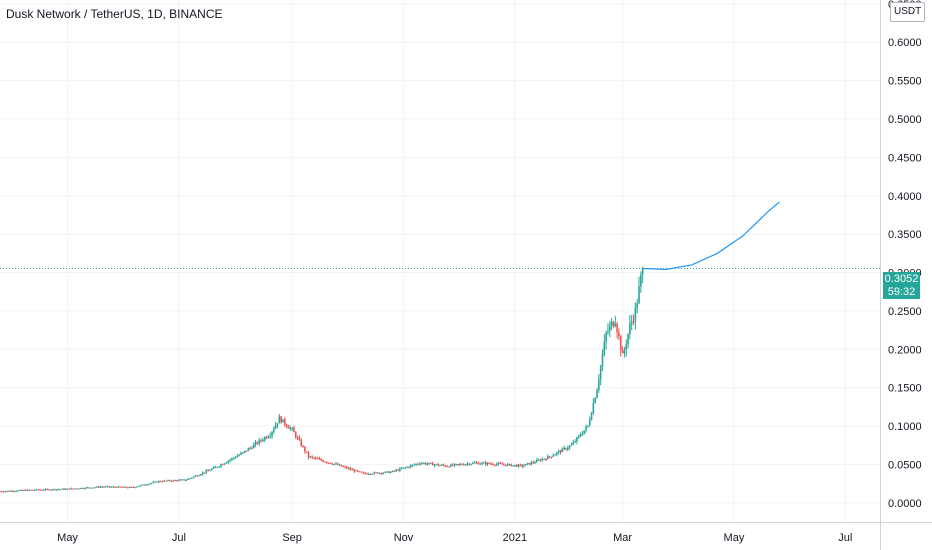 This screenshot has width=932, height=550. Describe the element at coordinates (734, 538) in the screenshot. I see `x-tick-label: May` at that location.